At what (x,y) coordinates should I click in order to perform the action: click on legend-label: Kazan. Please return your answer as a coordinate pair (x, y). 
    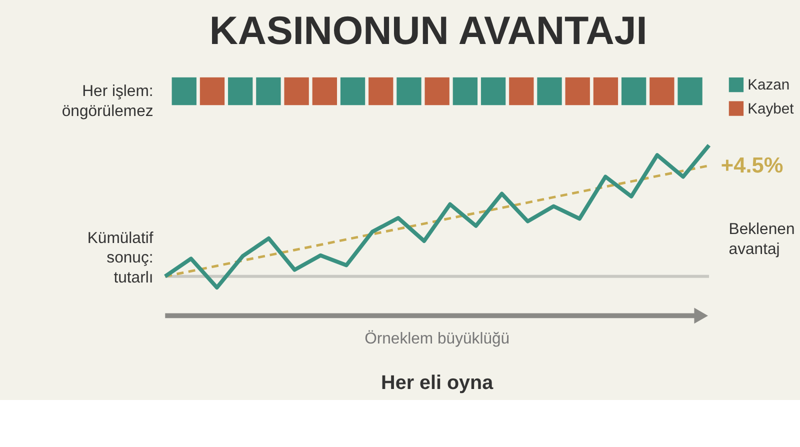
    Looking at the image, I should click on (769, 86).